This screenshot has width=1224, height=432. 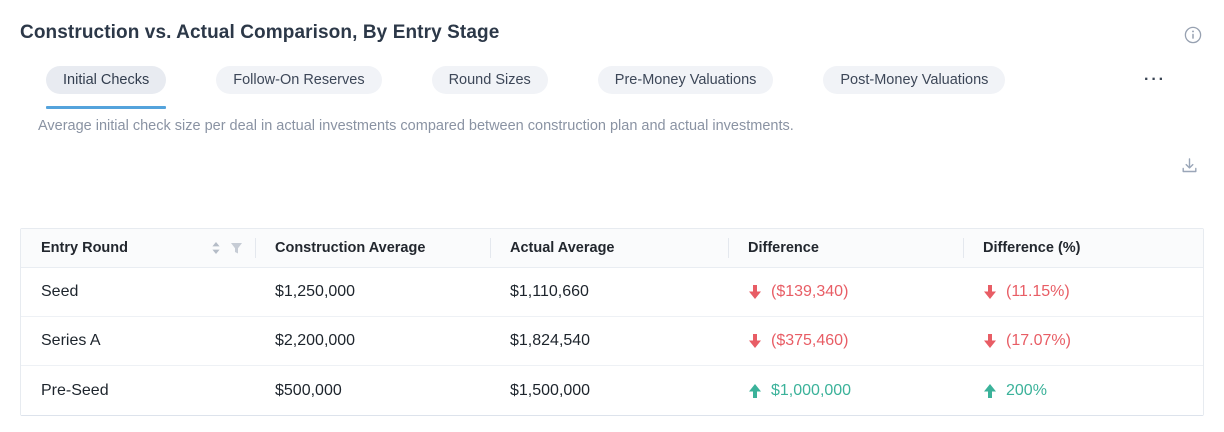 I want to click on tab-label: Pre-Money Valuations, so click(x=685, y=80).